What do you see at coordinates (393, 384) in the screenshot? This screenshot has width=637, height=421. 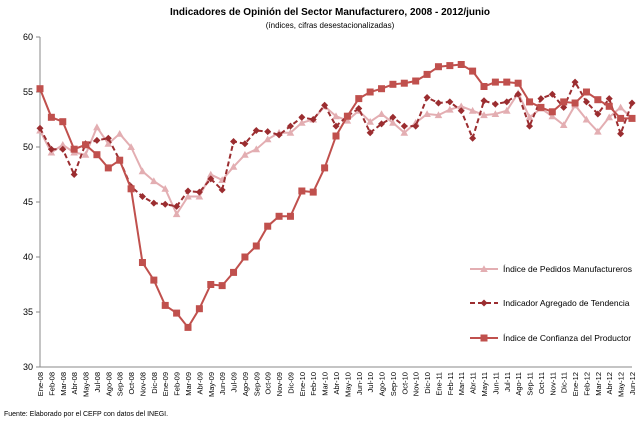 I see `x-tick-label: Sep-10` at bounding box center [393, 384].